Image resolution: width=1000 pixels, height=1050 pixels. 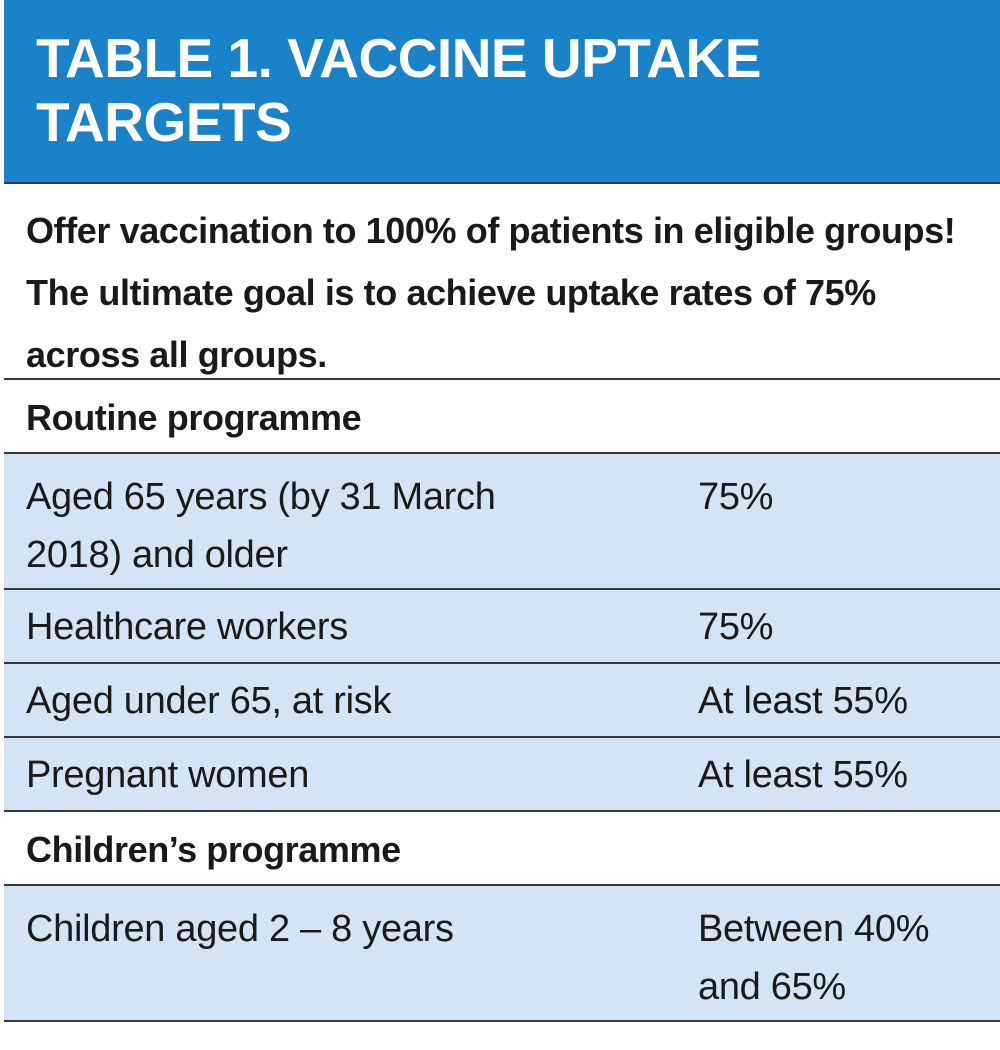 I want to click on table-title: TABLE 1. VACCINE UPTAKE TARGETS, so click(x=398, y=90).